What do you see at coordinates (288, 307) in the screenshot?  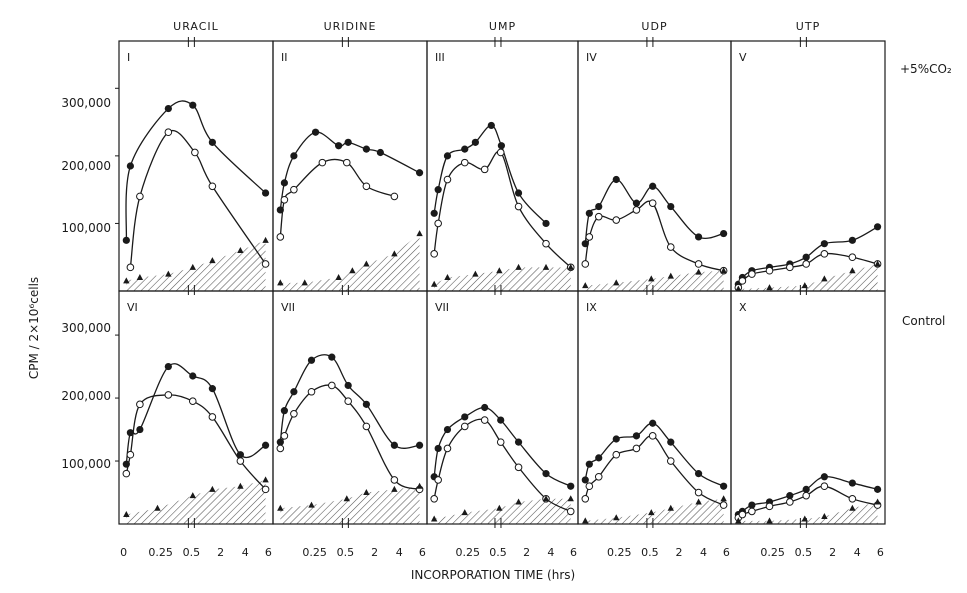 I see `panel-numeral: VII` at bounding box center [288, 307].